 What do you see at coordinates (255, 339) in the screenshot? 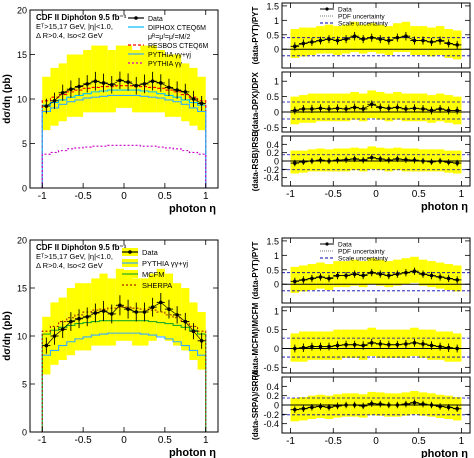
I see `y-axis-label: (data-MCFM)/MCFM` at bounding box center [255, 339].